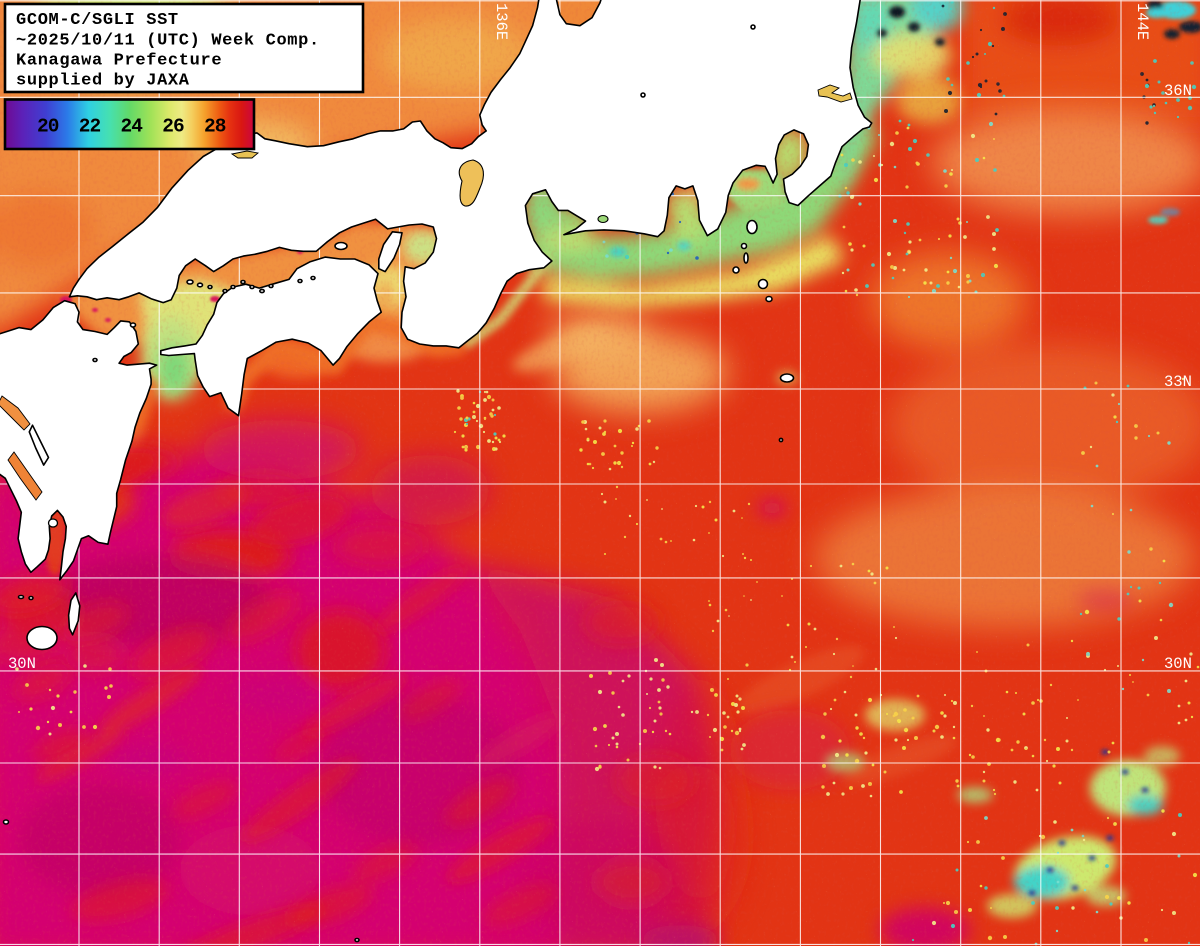 This screenshot has height=946, width=1200. What do you see at coordinates (103, 81) in the screenshot?
I see `svg-text: supplied by JAXA` at bounding box center [103, 81].